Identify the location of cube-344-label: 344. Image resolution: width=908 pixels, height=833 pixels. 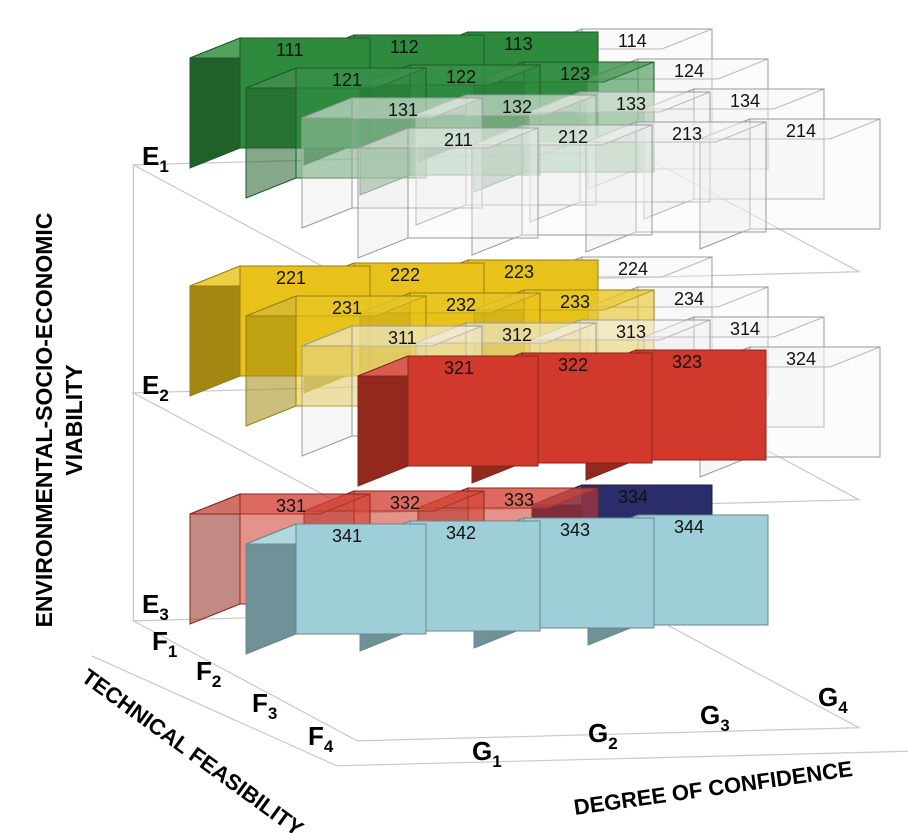
(689, 527).